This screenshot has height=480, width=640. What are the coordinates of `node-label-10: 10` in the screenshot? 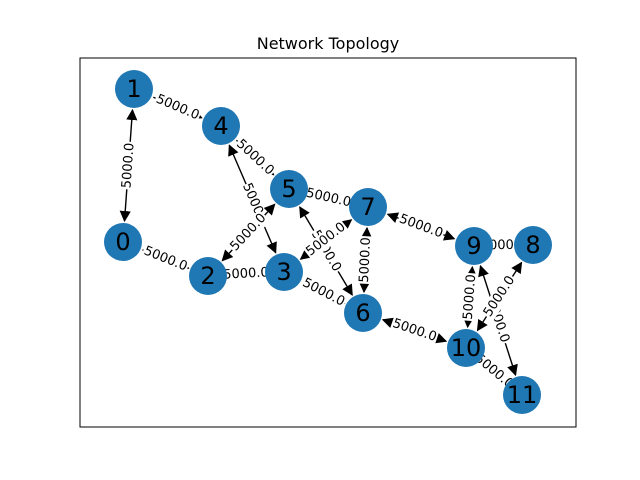 It's located at (466, 348).